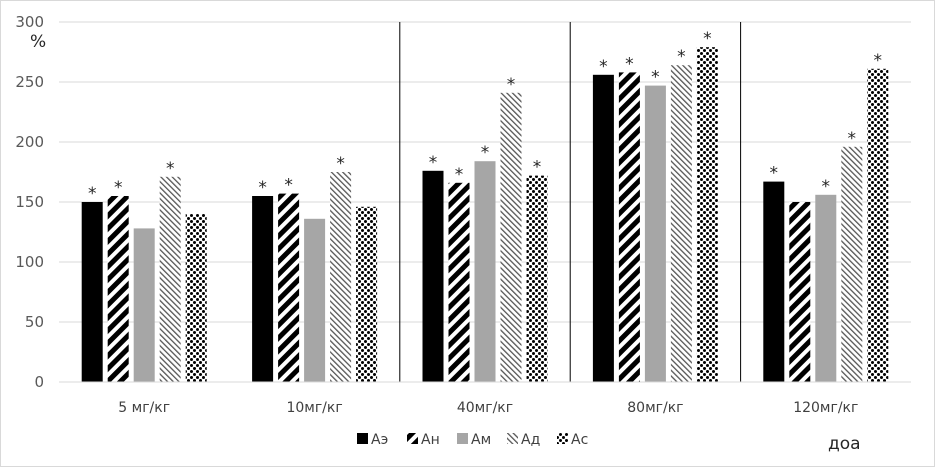  I want to click on y-tick-label: 0, so click(39, 382).